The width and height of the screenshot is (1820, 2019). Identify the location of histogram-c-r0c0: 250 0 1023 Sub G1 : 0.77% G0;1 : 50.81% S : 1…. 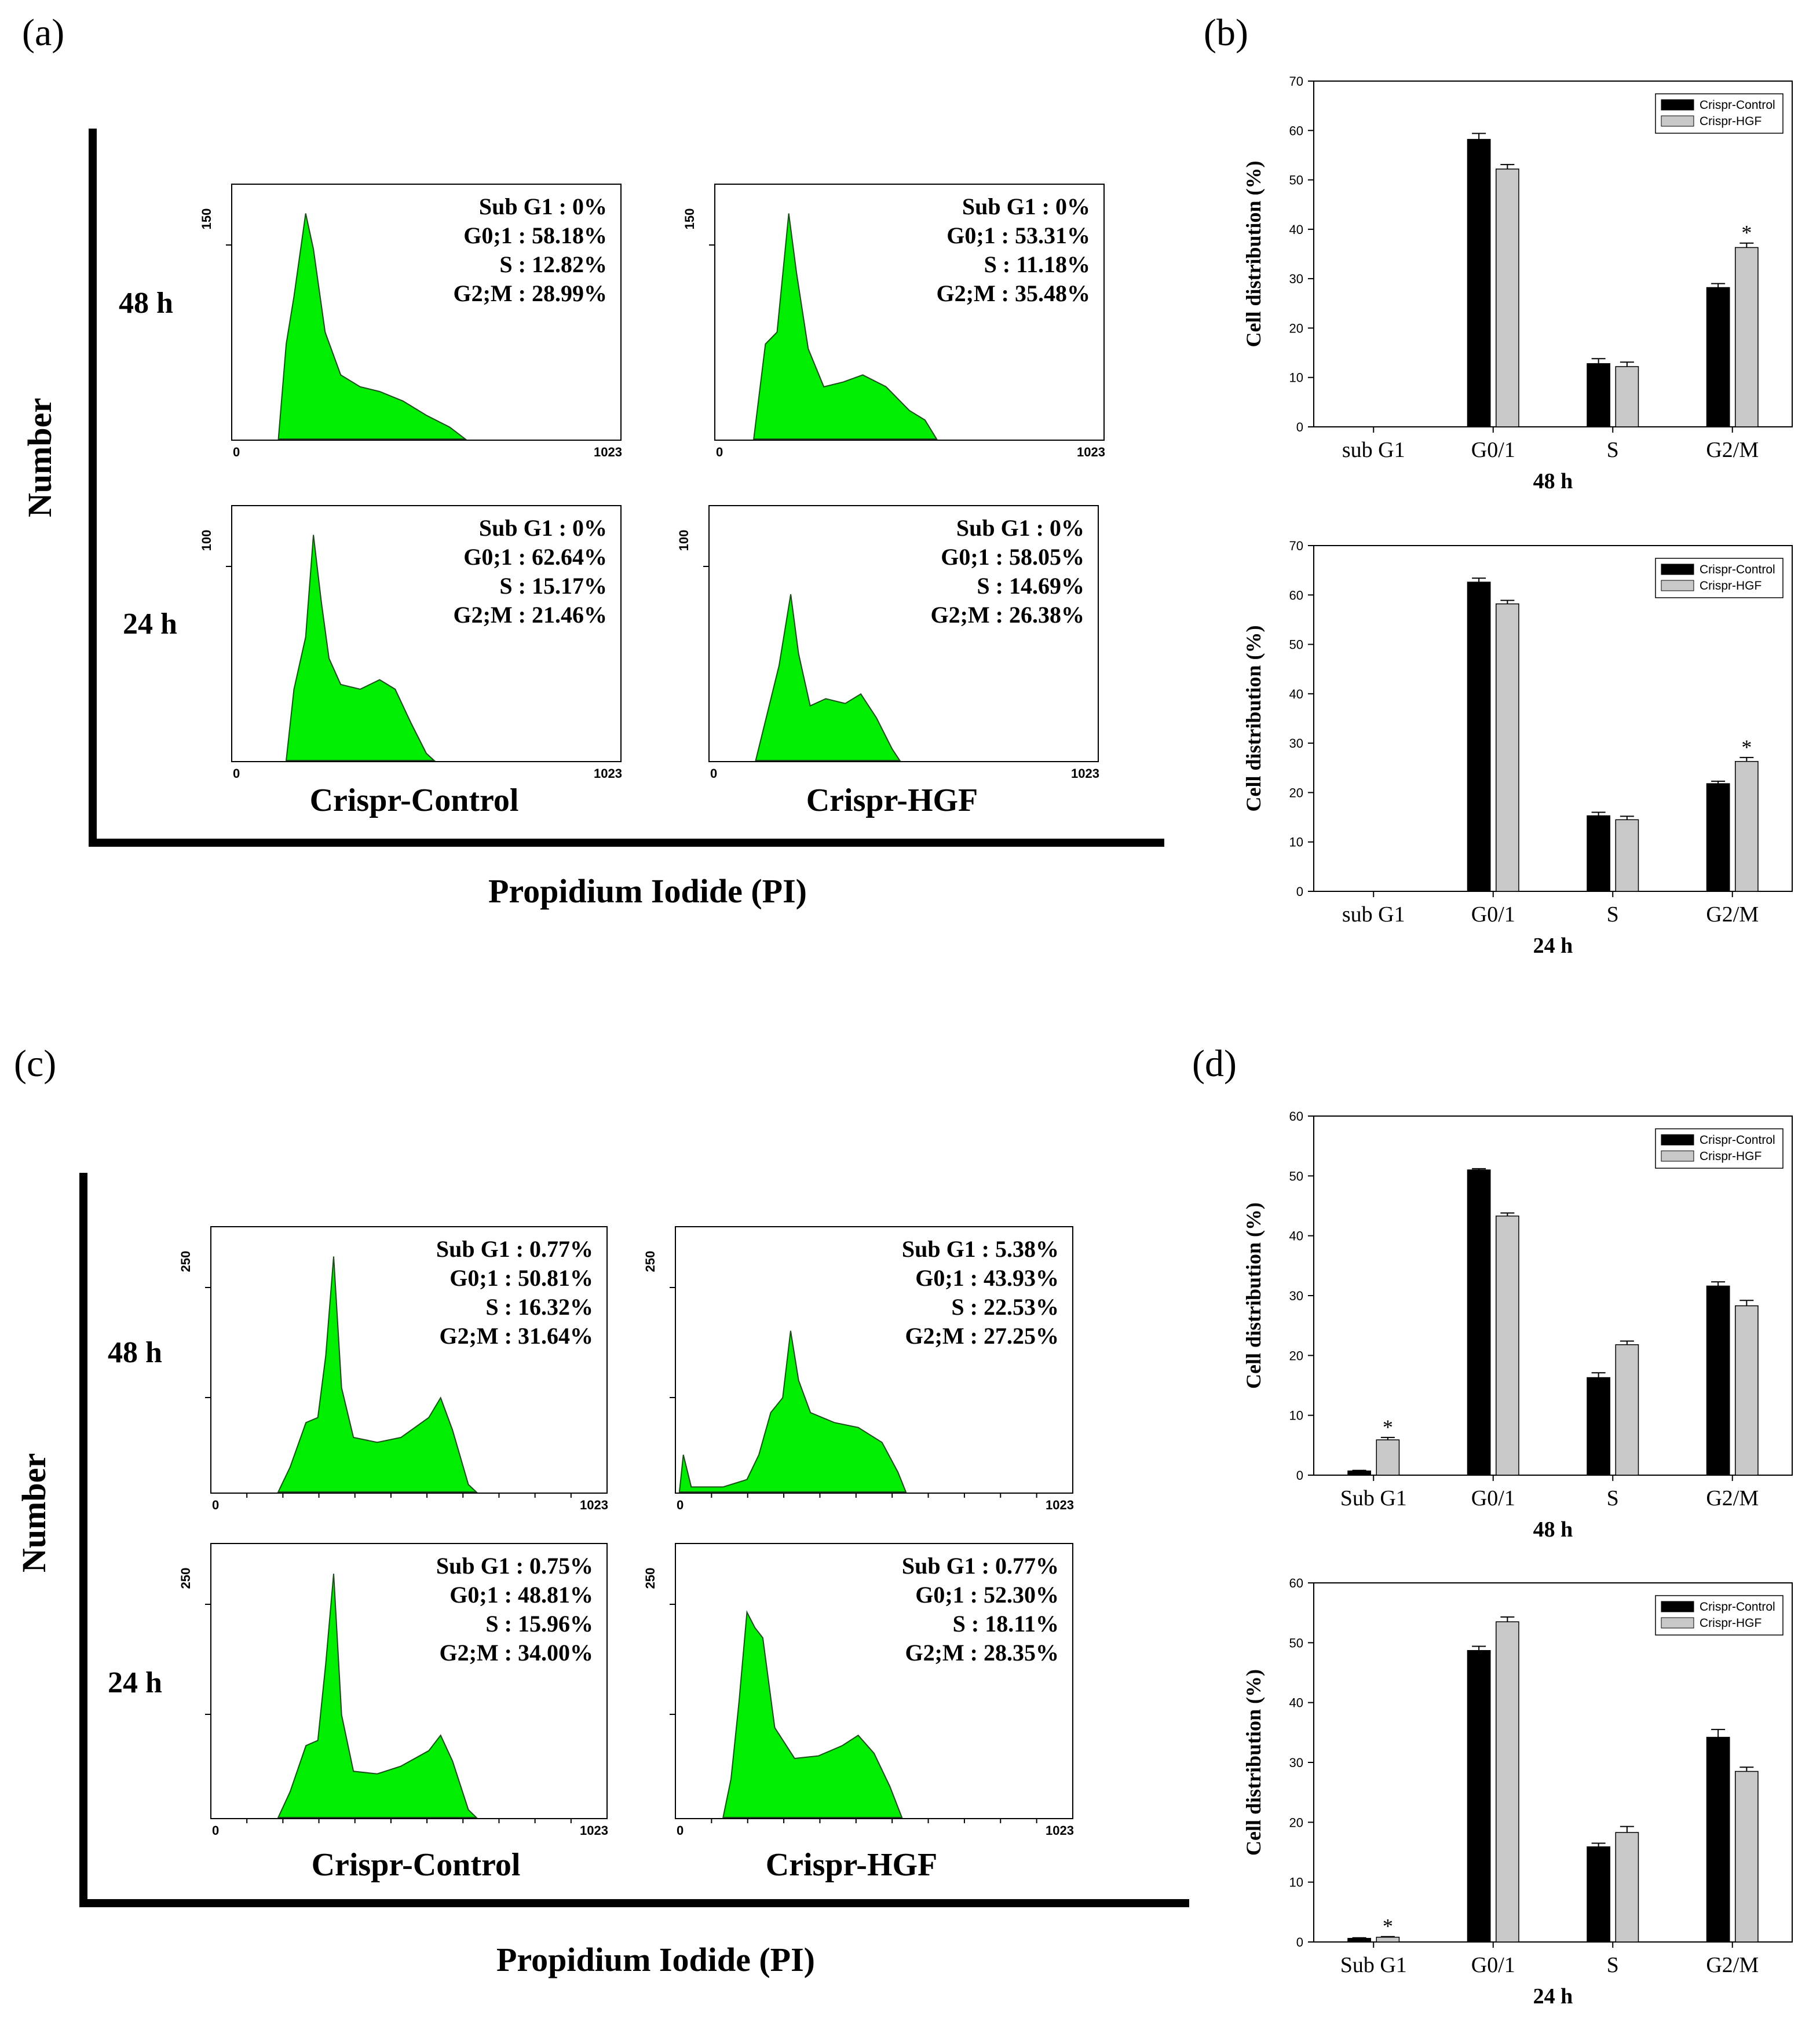
(393, 1369).